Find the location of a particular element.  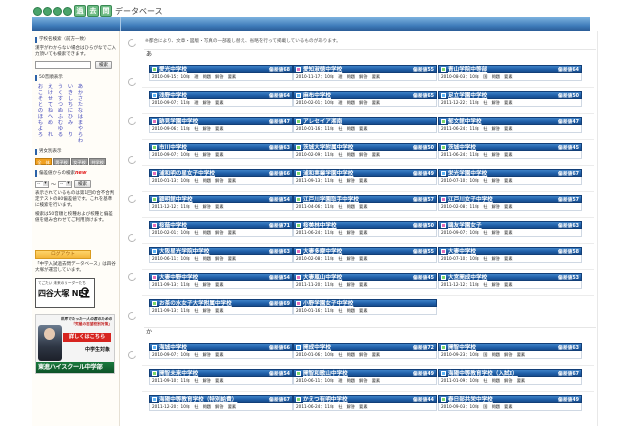

yotsuya-otsuka-banner: てごたい 未来のリーダーたち 四谷大塚 NET is located at coordinates (65, 293).